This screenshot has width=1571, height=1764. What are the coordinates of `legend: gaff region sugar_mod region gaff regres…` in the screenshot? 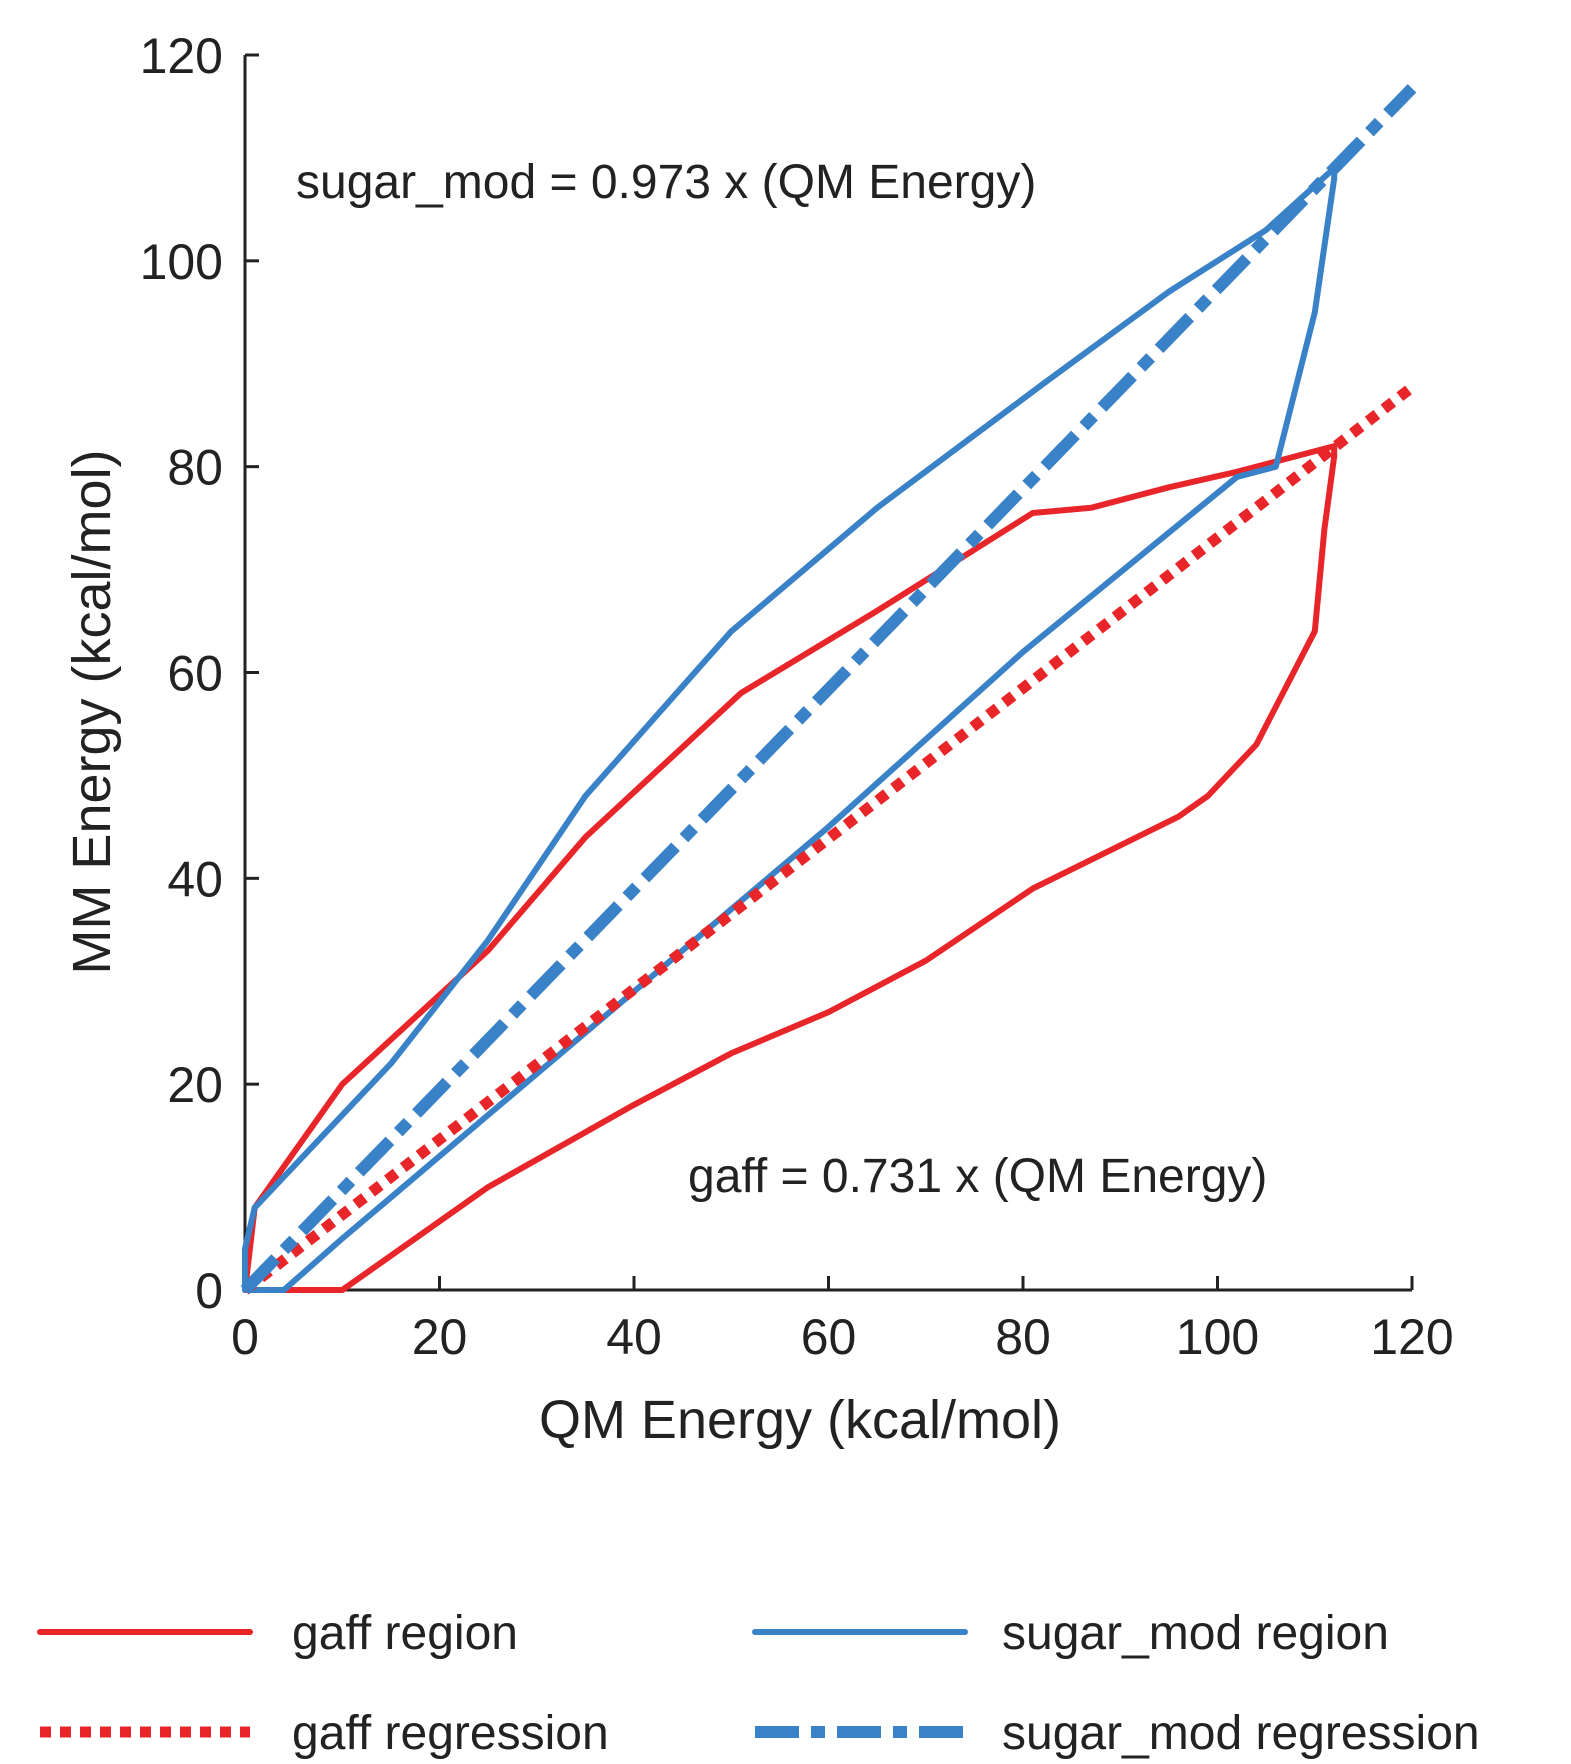 It's located at (758, 1683).